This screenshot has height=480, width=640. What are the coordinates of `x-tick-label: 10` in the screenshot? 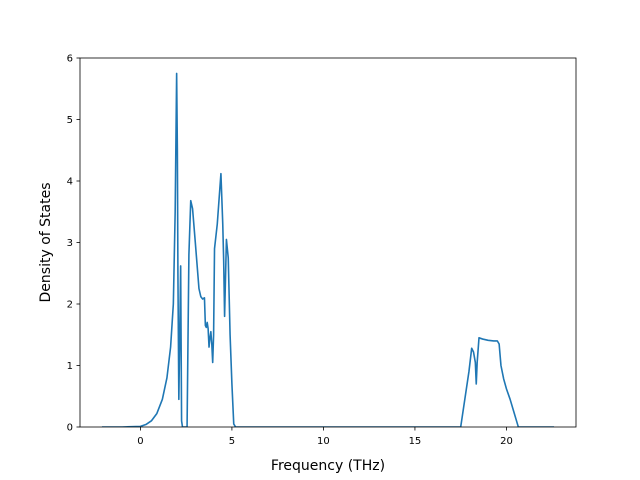 It's located at (323, 441).